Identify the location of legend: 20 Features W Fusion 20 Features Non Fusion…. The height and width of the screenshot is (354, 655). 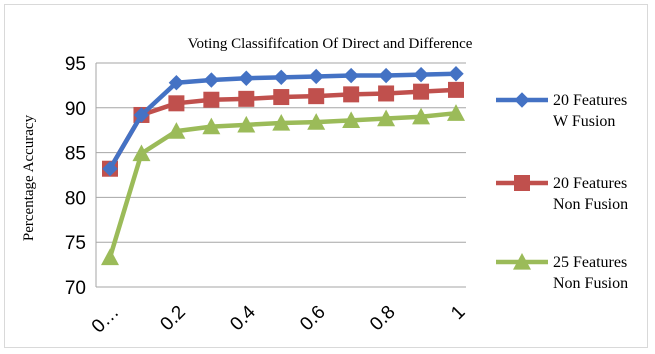
(562, 192).